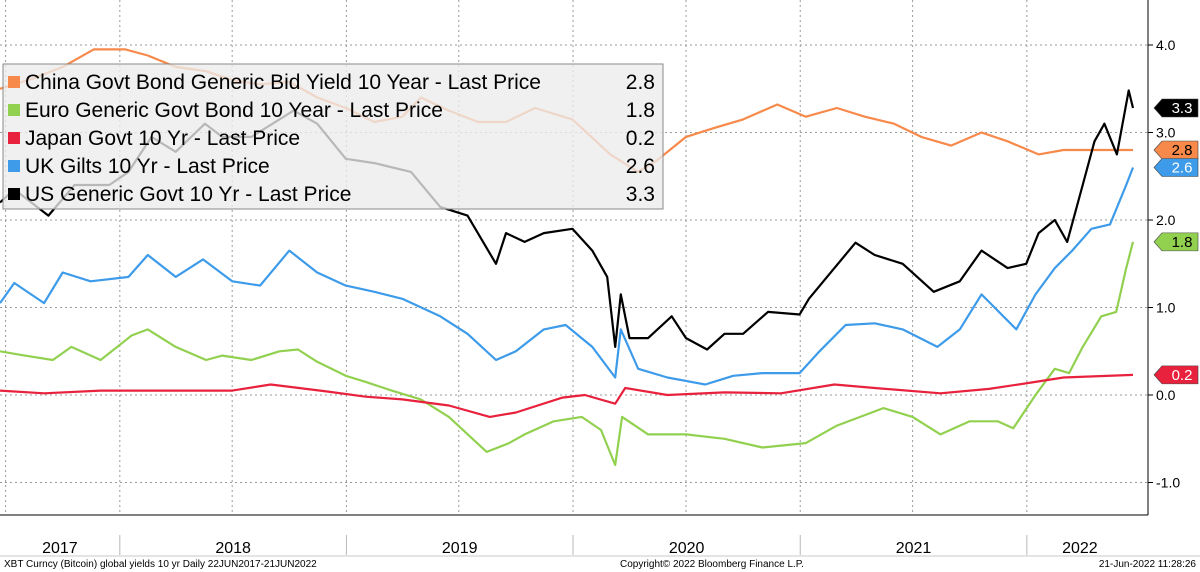 The width and height of the screenshot is (1200, 572). Describe the element at coordinates (712, 564) in the screenshot. I see `footer-center-text: Copyright© 2022 Bloomberg Finance L.P.` at that location.